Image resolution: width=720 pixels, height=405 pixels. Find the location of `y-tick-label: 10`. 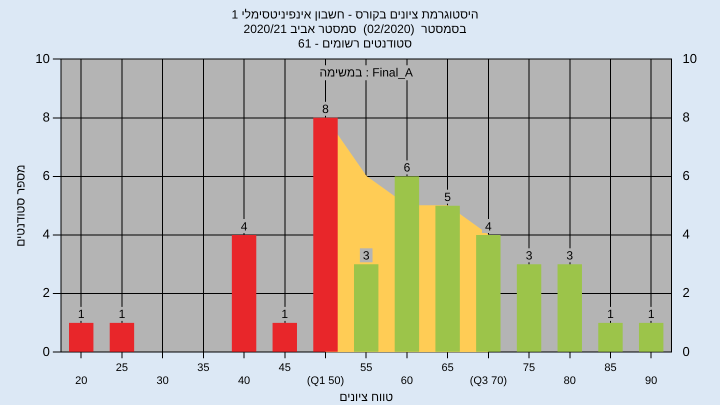

y-tick-label: 10 is located at coordinates (42, 58).